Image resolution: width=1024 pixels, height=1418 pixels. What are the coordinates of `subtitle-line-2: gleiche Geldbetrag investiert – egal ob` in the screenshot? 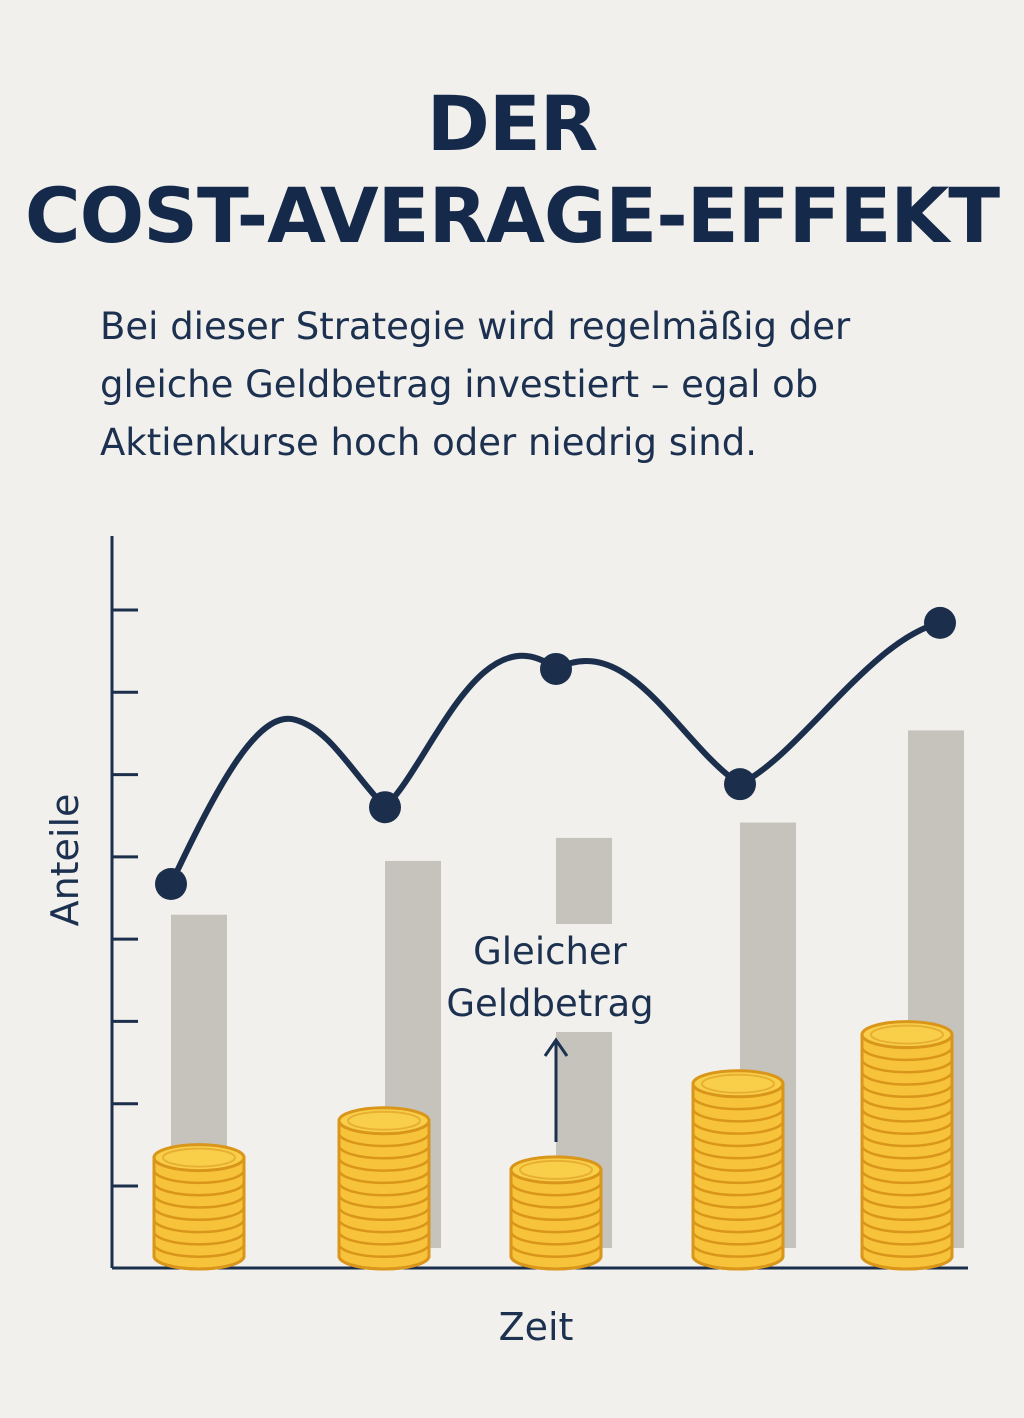 It's located at (459, 384).